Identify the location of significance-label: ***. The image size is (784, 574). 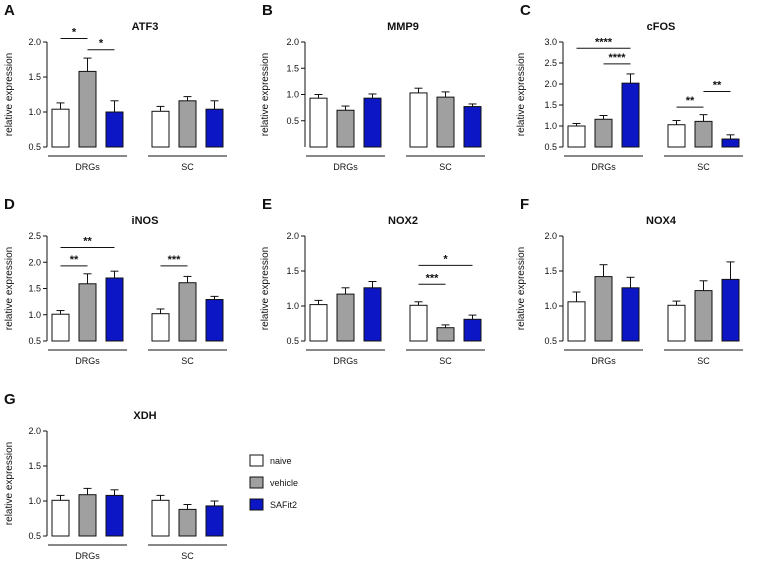
(433, 278).